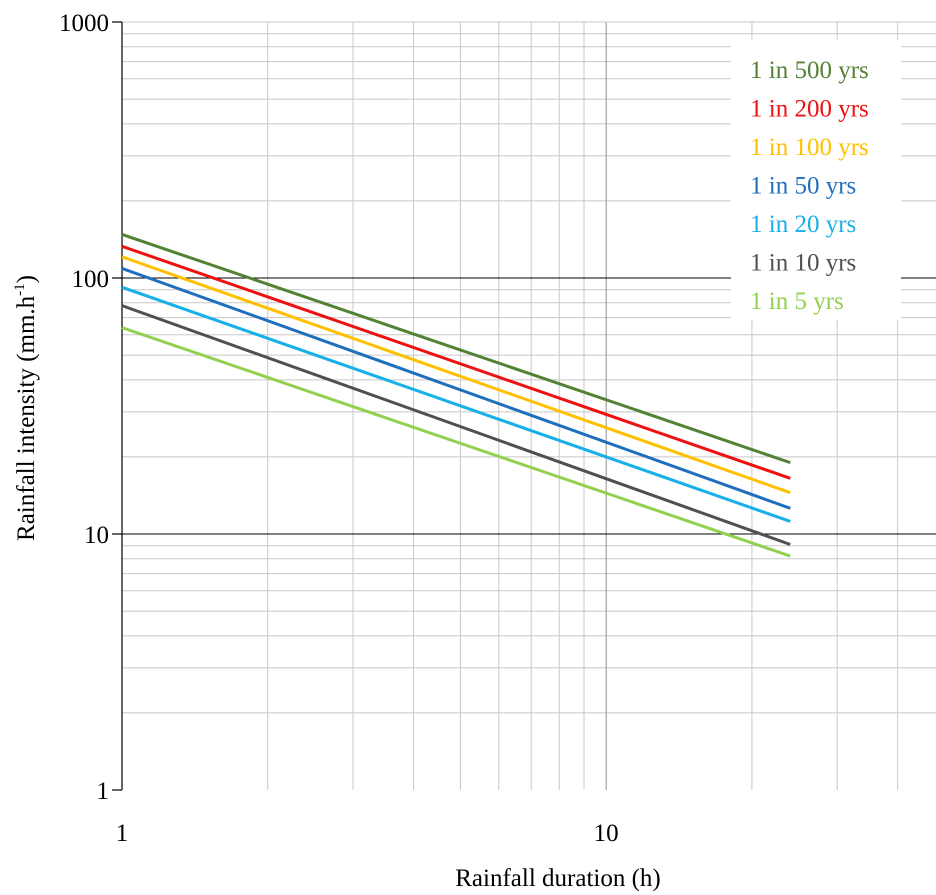 The image size is (936, 895). I want to click on legend-background, so click(816, 180).